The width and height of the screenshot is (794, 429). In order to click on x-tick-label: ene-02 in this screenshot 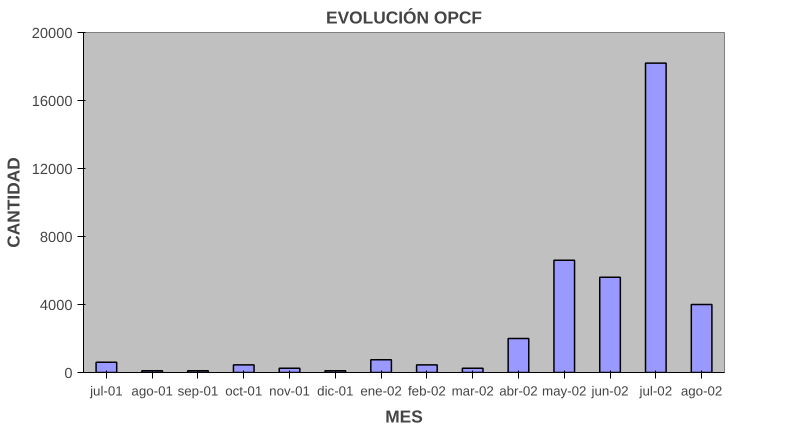, I will do `click(381, 391)`.